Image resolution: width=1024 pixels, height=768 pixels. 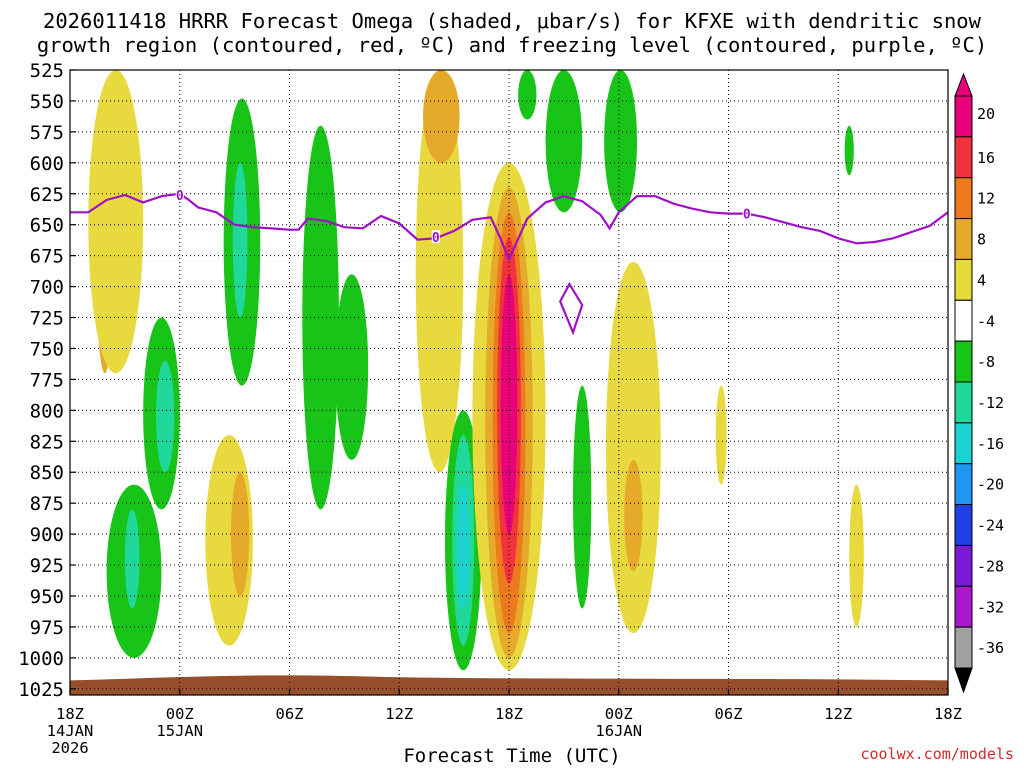 I want to click on y-tick-label: 675, so click(x=47, y=257).